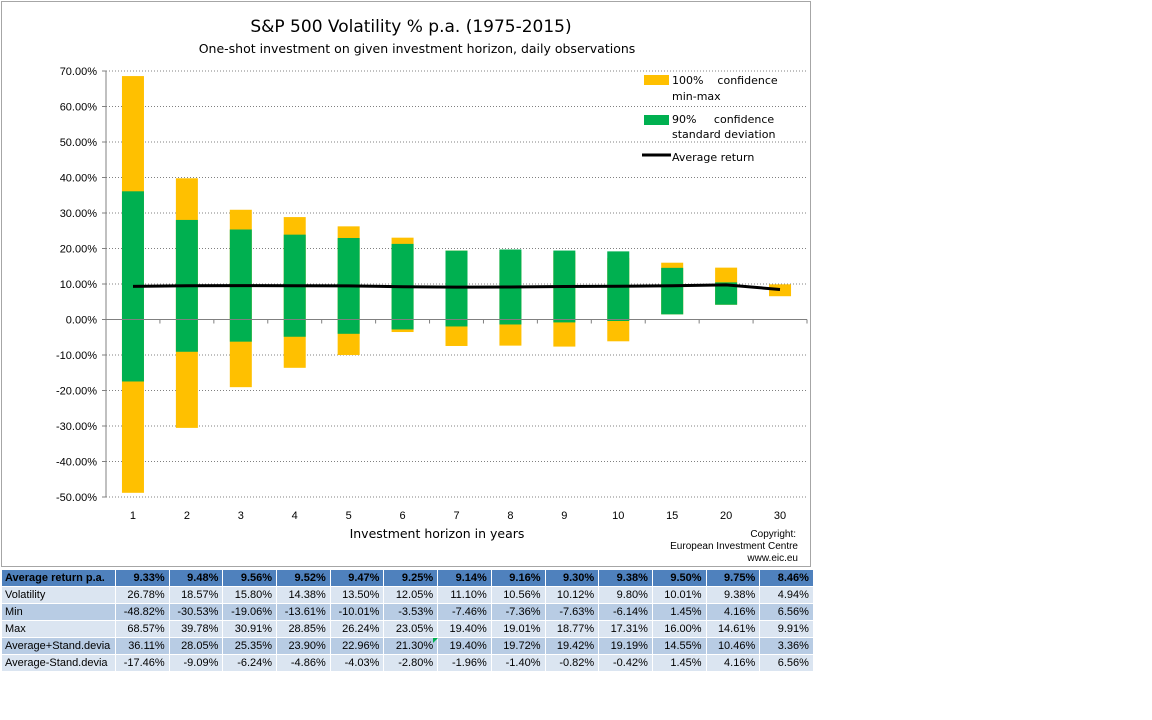  I want to click on table-cell: 25.35%, so click(250, 646).